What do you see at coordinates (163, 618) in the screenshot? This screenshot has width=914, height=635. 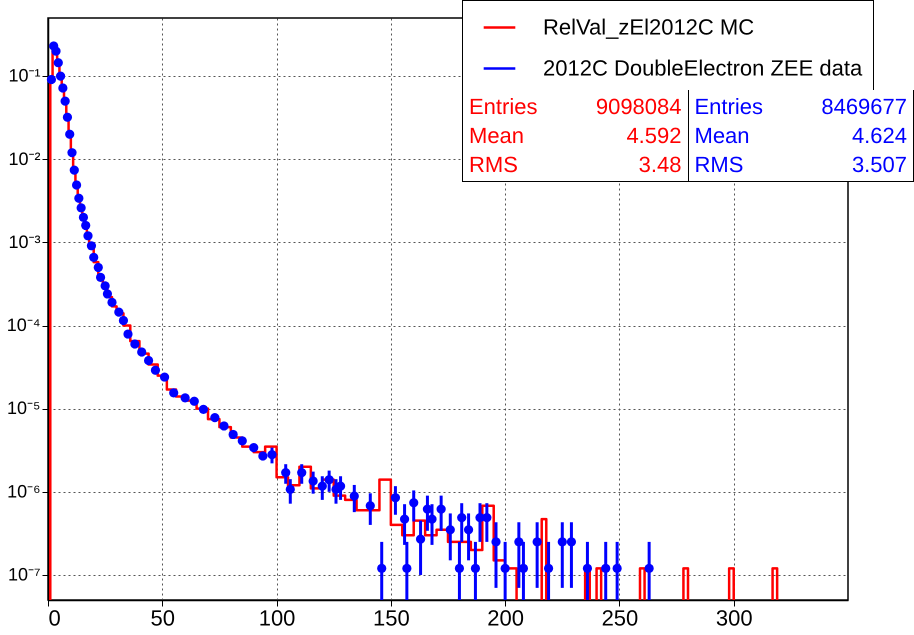 I see `x-tick-label: 50` at bounding box center [163, 618].